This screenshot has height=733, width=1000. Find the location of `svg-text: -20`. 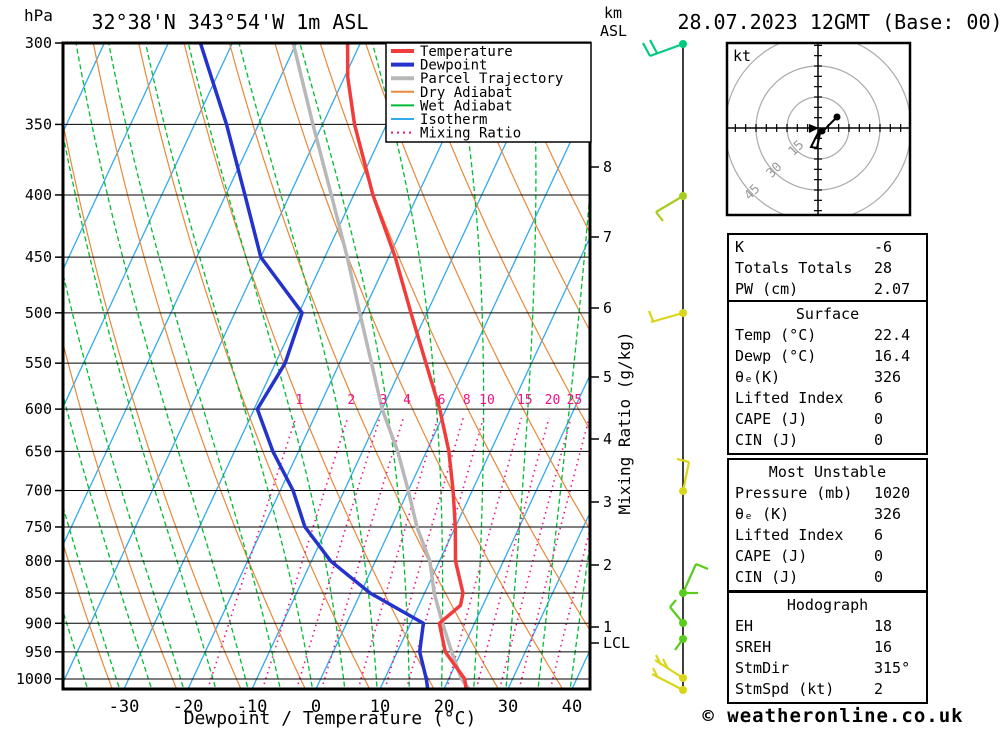

svg-text: -20 is located at coordinates (188, 707).